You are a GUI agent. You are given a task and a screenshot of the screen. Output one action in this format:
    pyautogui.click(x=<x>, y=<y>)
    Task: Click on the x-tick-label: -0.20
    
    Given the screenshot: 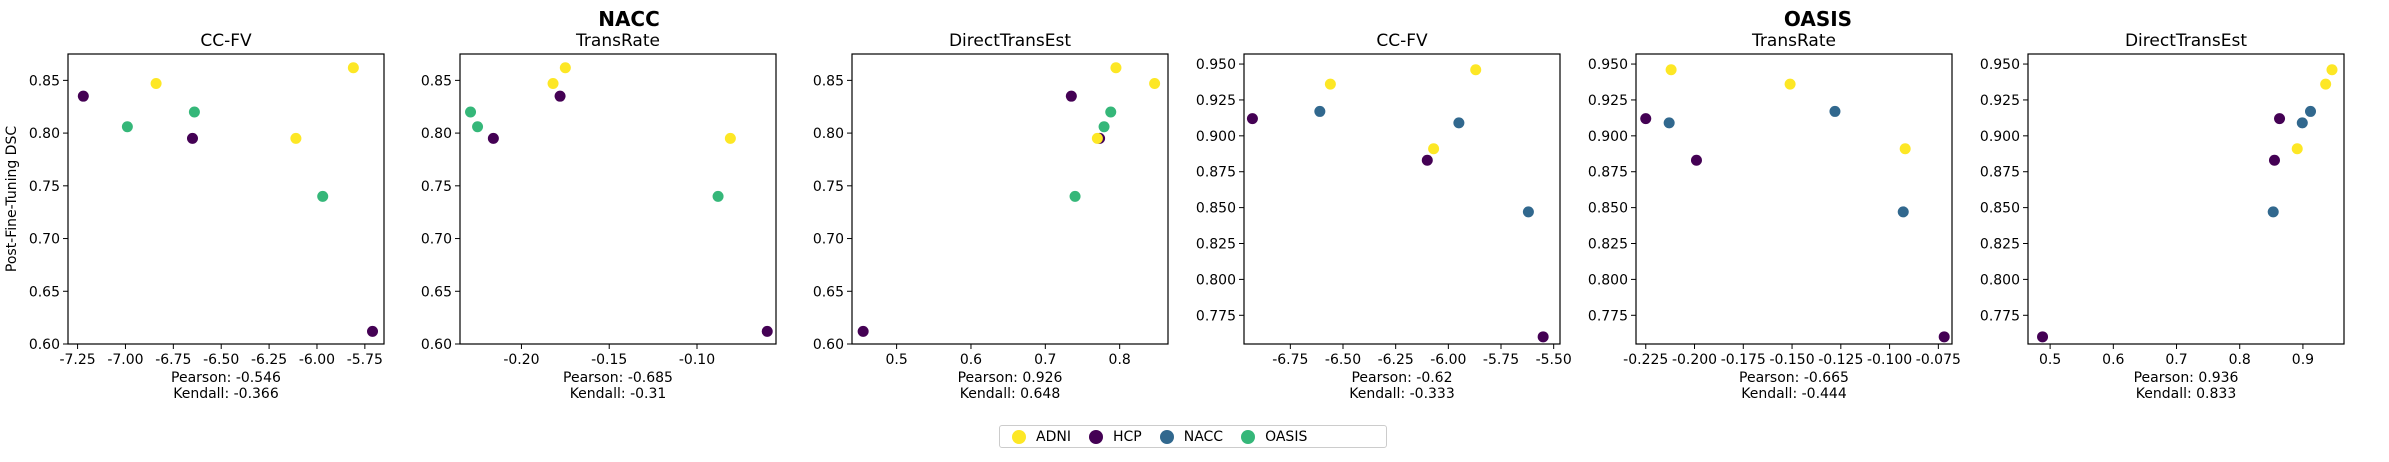 What is the action you would take?
    pyautogui.click(x=521, y=360)
    